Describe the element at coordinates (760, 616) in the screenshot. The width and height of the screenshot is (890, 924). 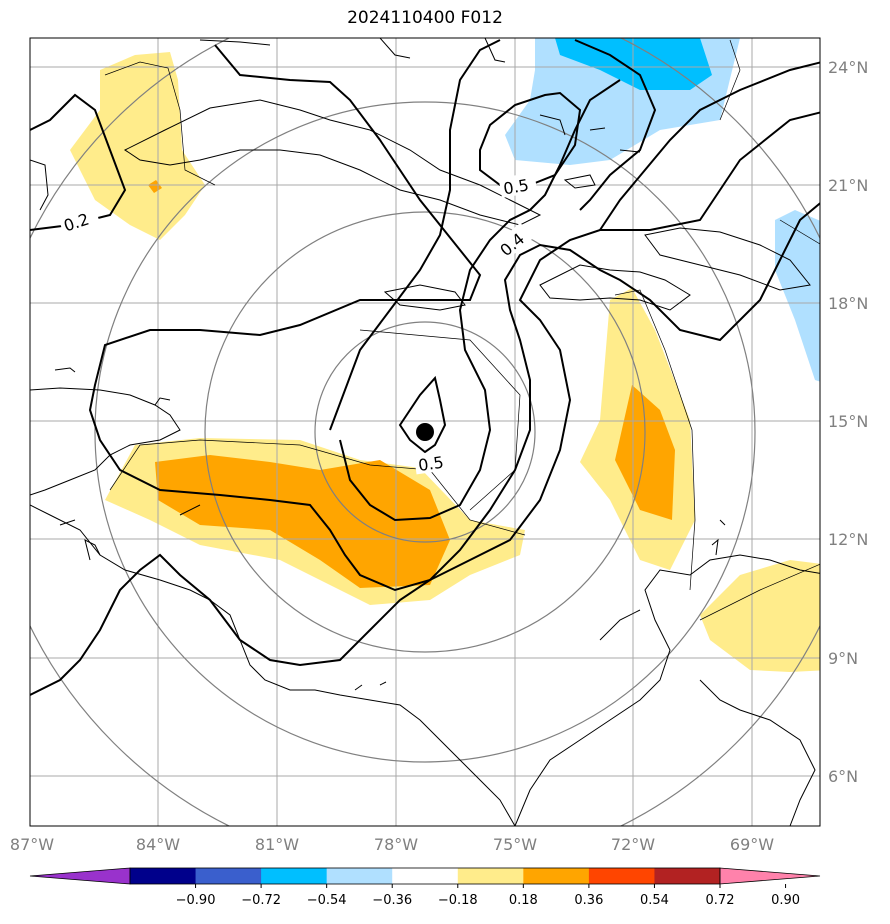
I see `shade-yellow-se` at that location.